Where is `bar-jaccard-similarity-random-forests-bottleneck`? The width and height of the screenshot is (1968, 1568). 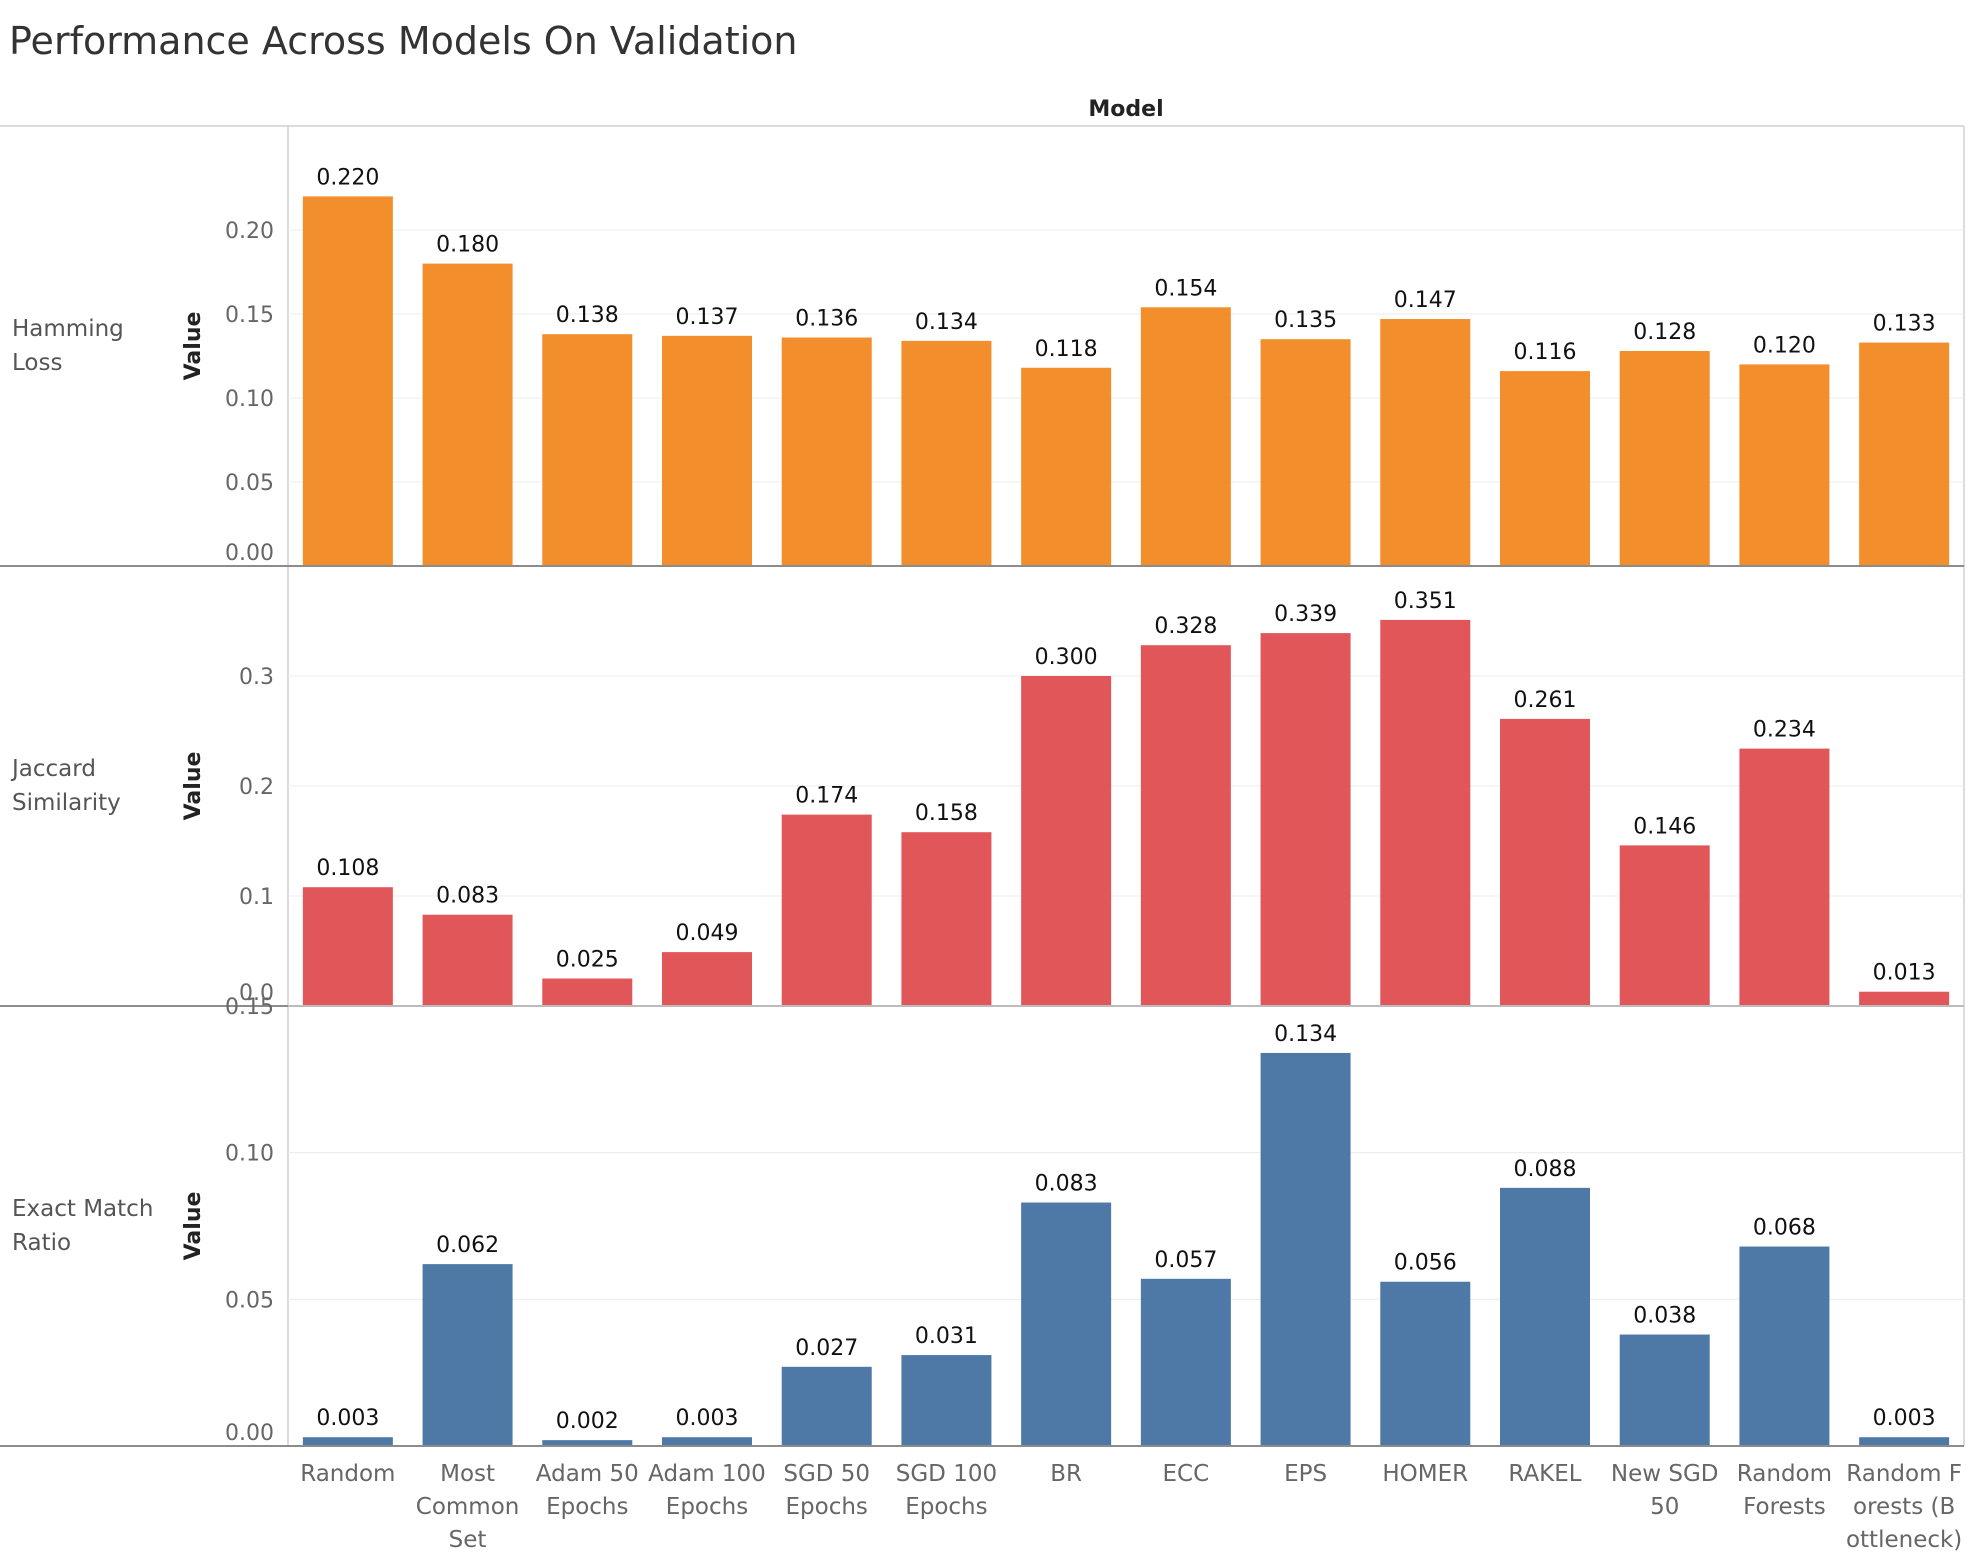 bar-jaccard-similarity-random-forests-bottleneck is located at coordinates (1904, 998).